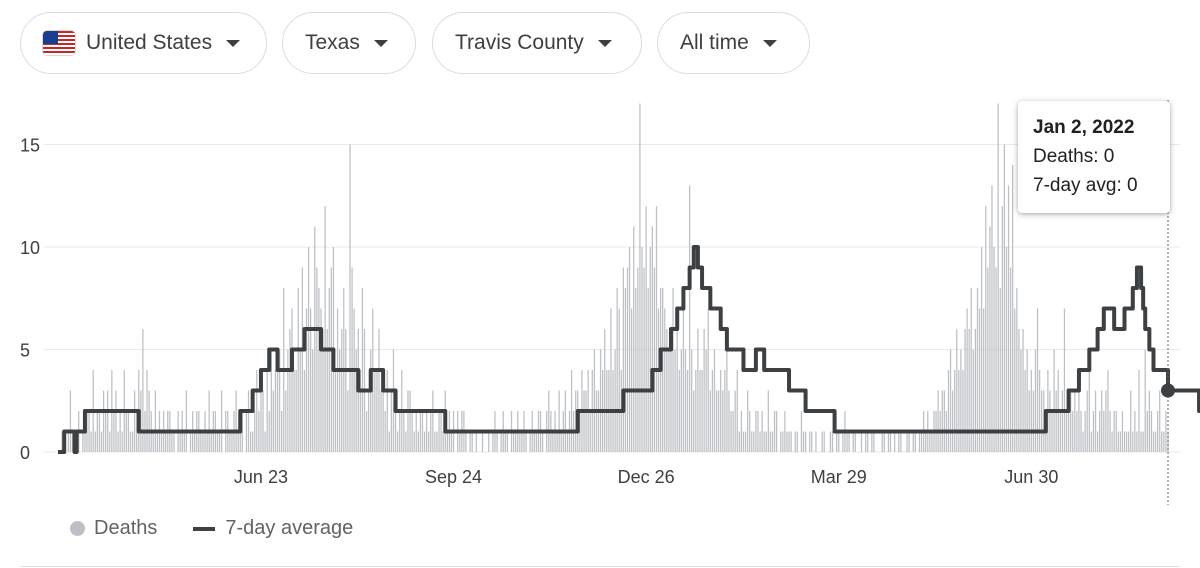  What do you see at coordinates (143, 43) in the screenshot?
I see `country-filter-chip: United States` at bounding box center [143, 43].